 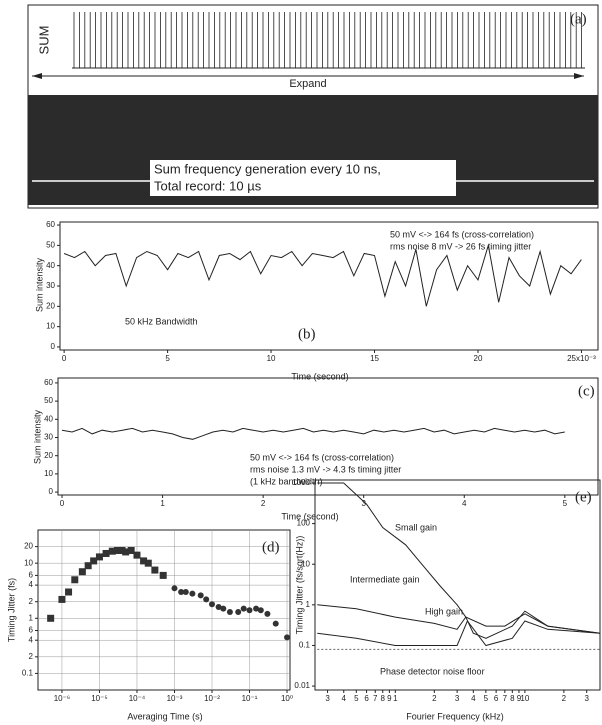 I want to click on expand-label: Expand, so click(x=307, y=84).